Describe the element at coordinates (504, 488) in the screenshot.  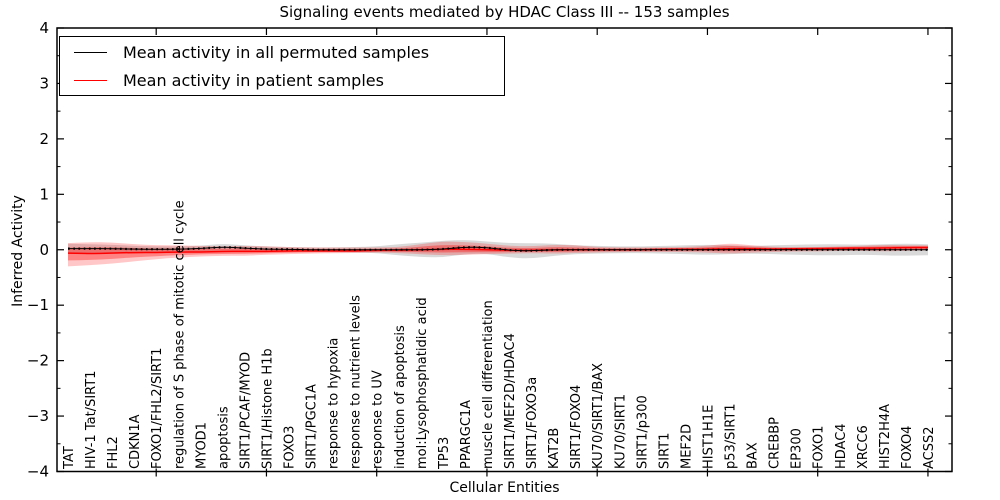
I see `x-axis-title: Cellular Entities` at that location.